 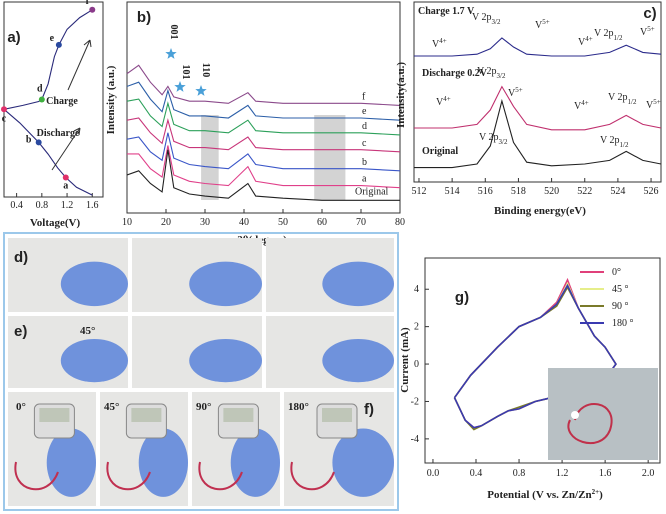 What do you see at coordinates (20, 331) in the screenshot?
I see `photo-label: e)` at bounding box center [20, 331].